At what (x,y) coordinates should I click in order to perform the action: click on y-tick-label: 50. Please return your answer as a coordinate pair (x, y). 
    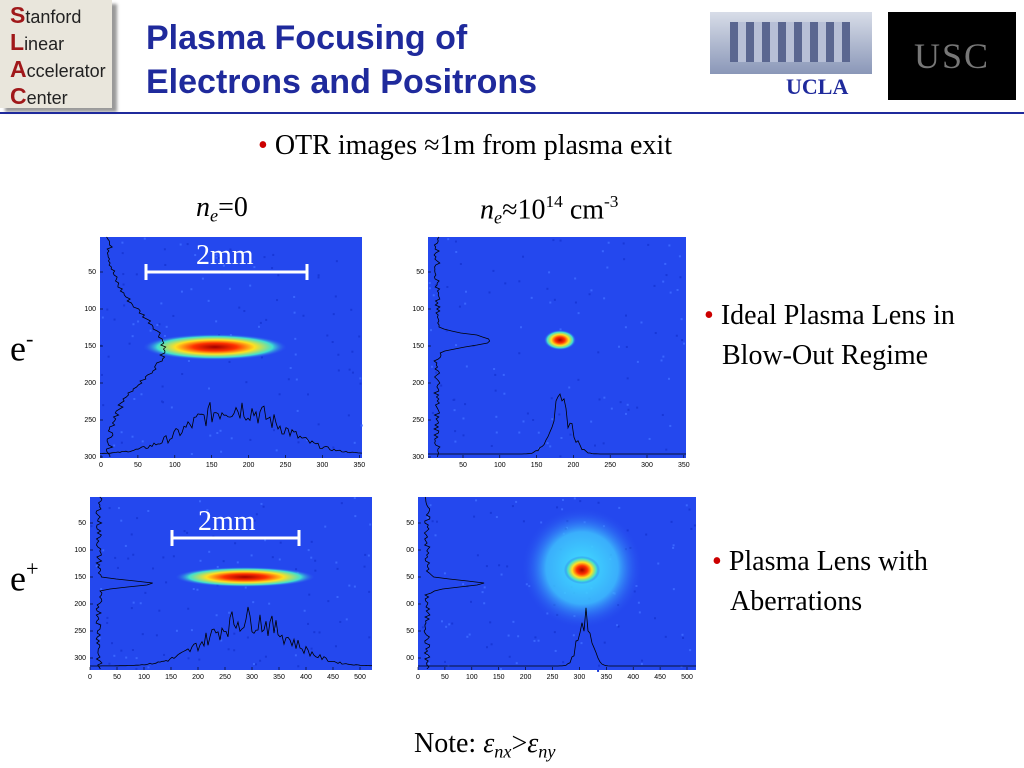
    Looking at the image, I should click on (92, 272).